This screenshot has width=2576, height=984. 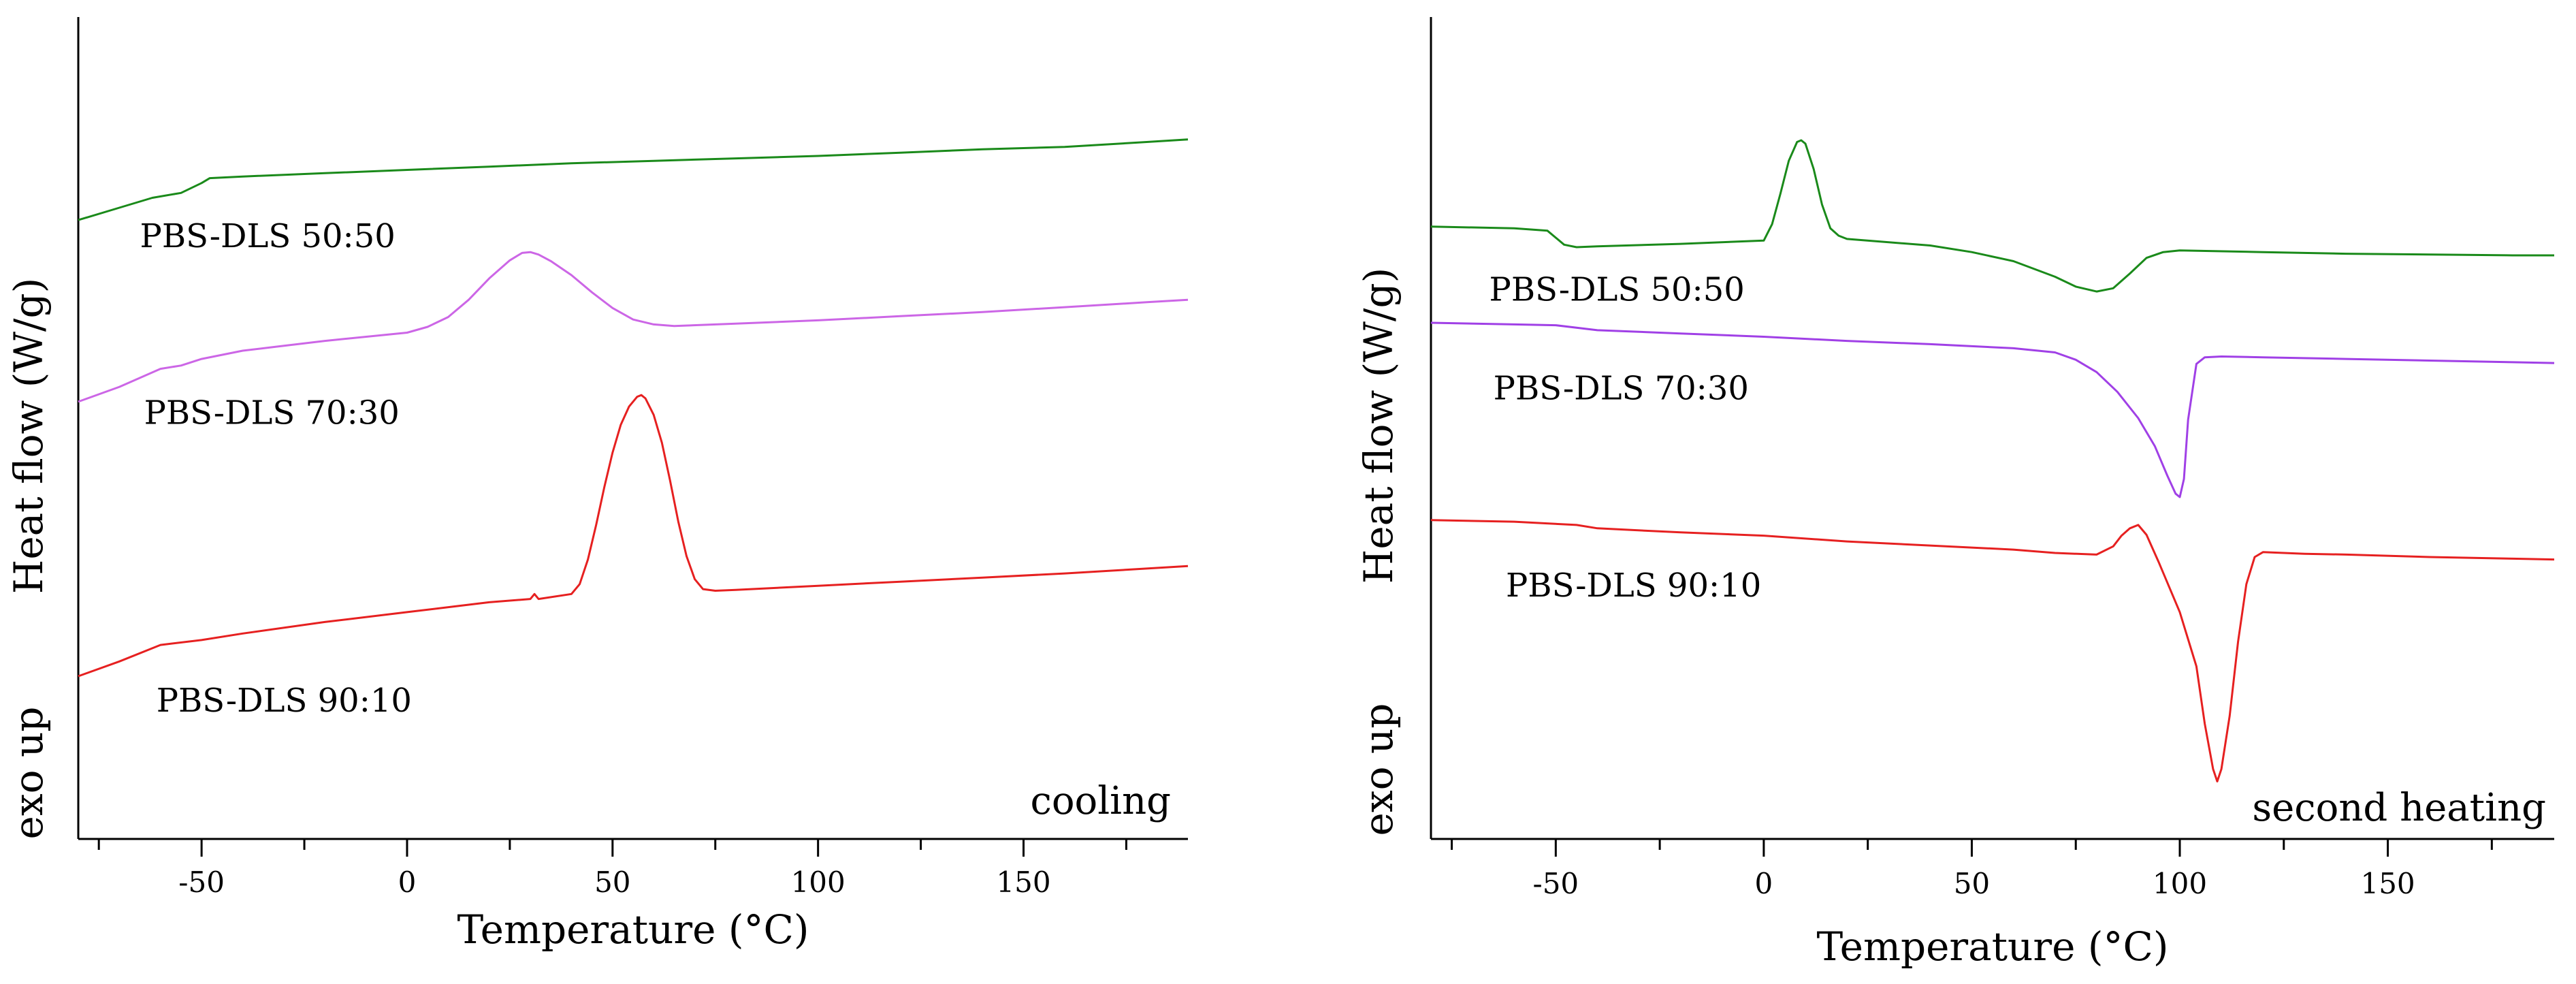 What do you see at coordinates (612, 882) in the screenshot?
I see `chart-1-x-tick-label: 50` at bounding box center [612, 882].